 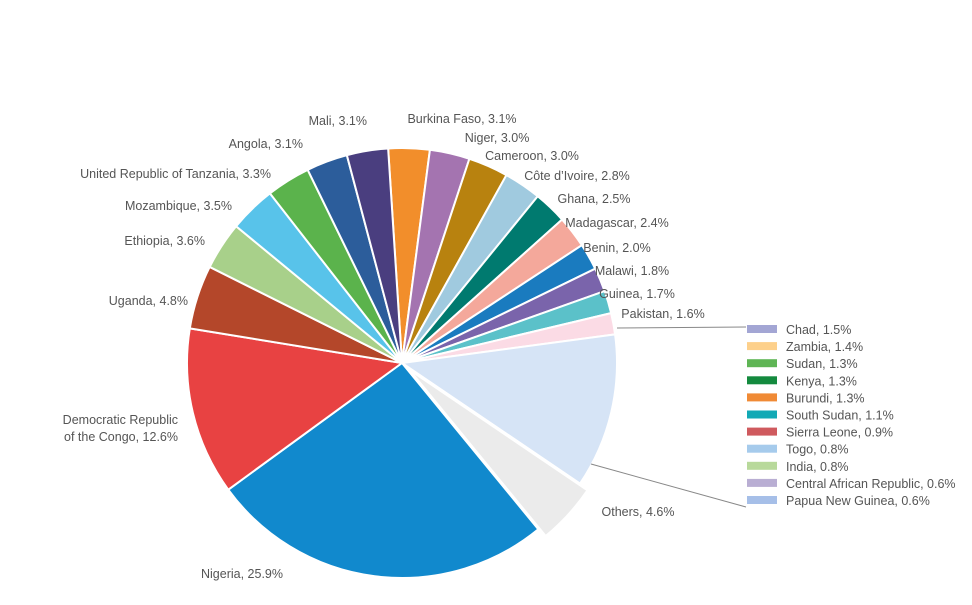 What do you see at coordinates (338, 121) in the screenshot?
I see `slice-label: Mali, 3.1%` at bounding box center [338, 121].